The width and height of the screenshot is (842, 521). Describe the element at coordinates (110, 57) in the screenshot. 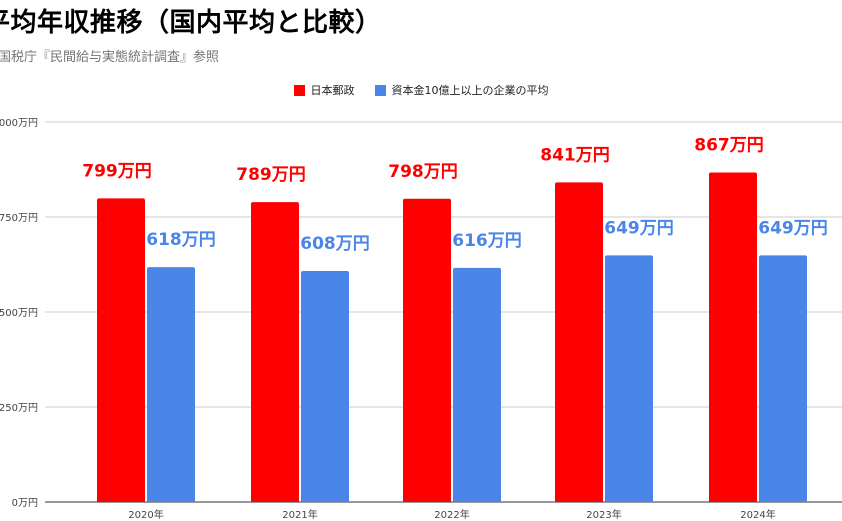

I see `chart-subtitle: 国税庁『民間給与実態統計調査』参照` at that location.